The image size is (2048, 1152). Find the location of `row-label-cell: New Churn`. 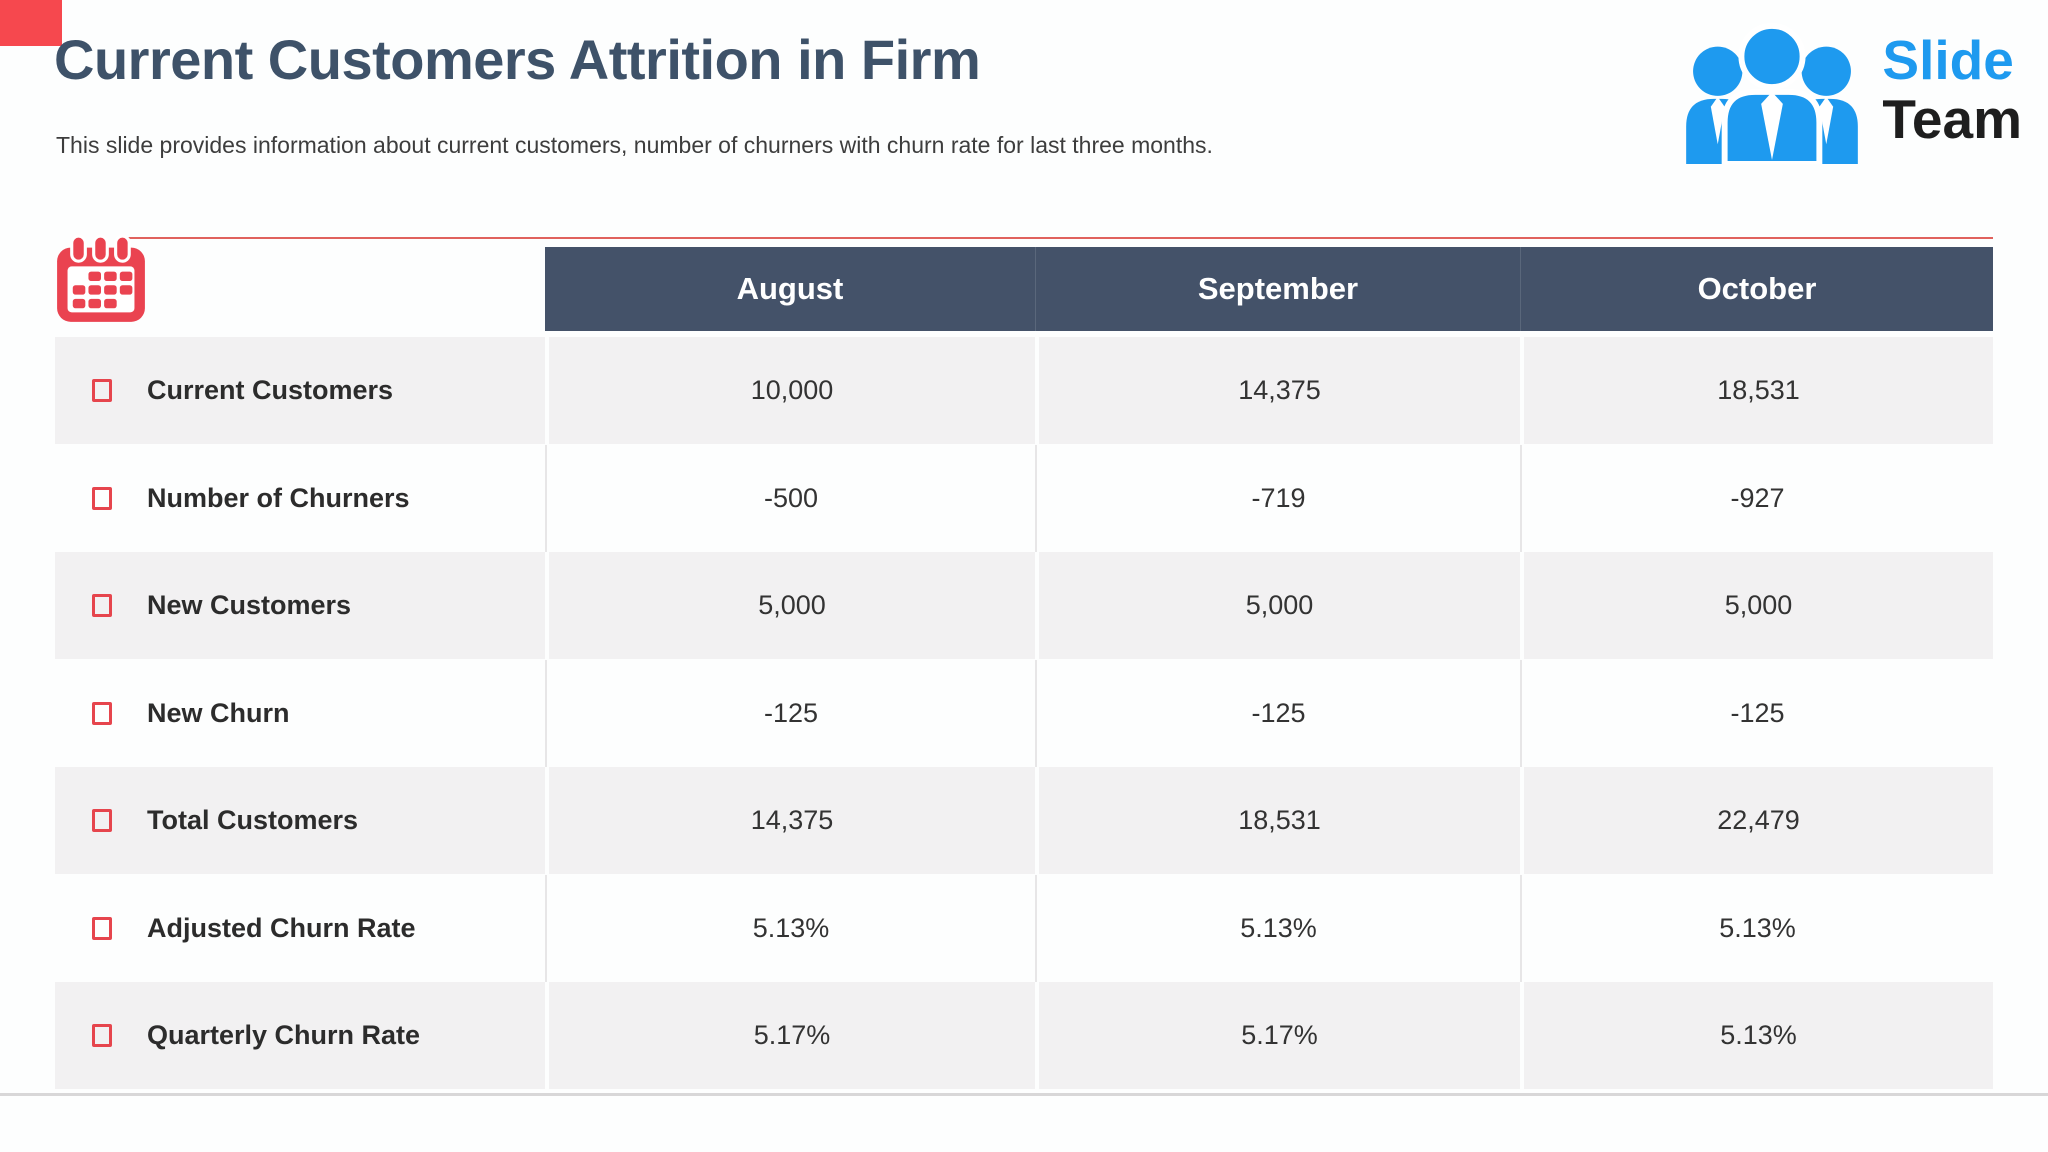

row-label-cell: New Churn is located at coordinates (300, 713).